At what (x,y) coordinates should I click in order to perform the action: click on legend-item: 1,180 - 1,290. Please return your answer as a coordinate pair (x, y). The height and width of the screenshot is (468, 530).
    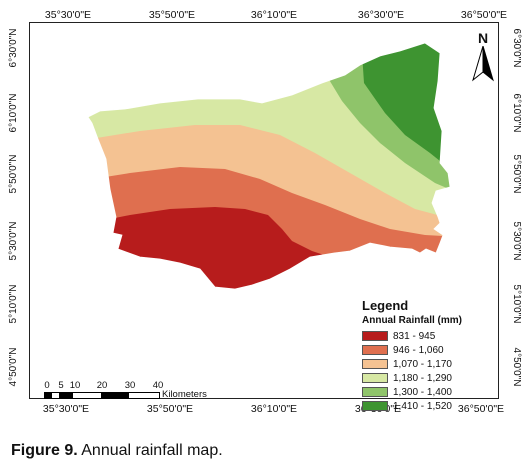
    Looking at the image, I should click on (432, 378).